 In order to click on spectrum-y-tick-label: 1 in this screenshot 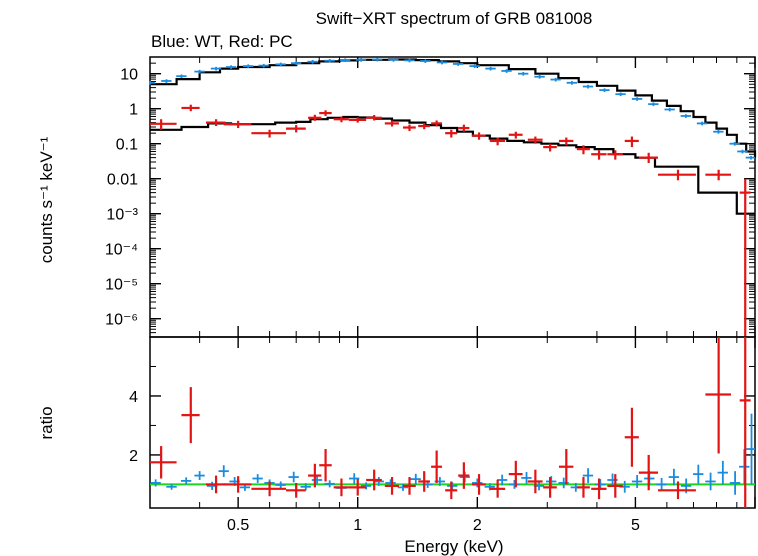, I will do `click(133, 110)`.